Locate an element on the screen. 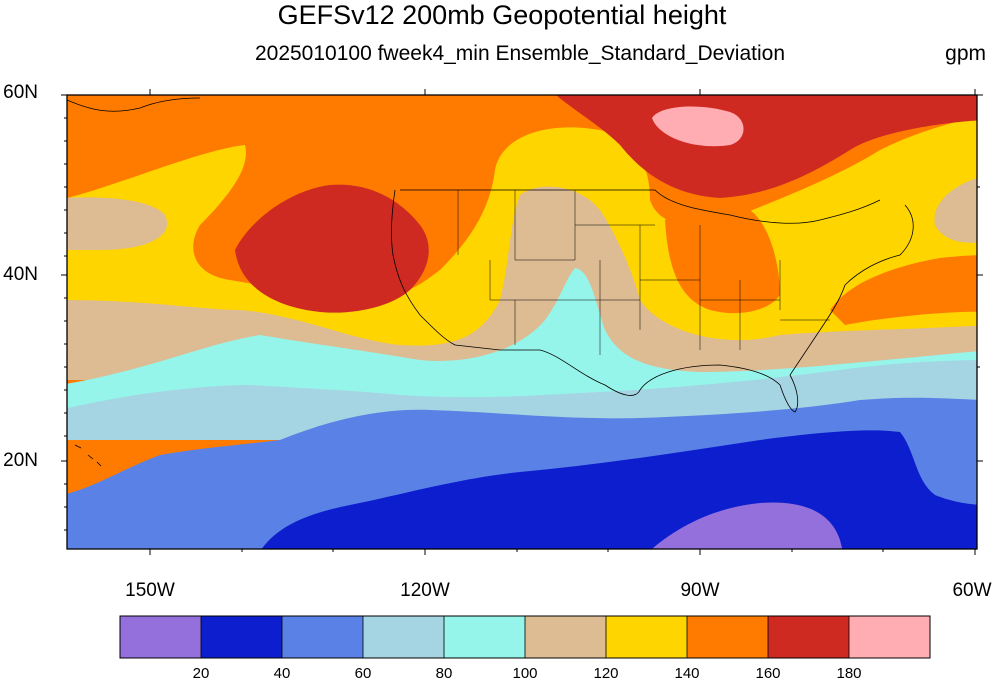  lat-label-60n: 60N is located at coordinates (20, 92).